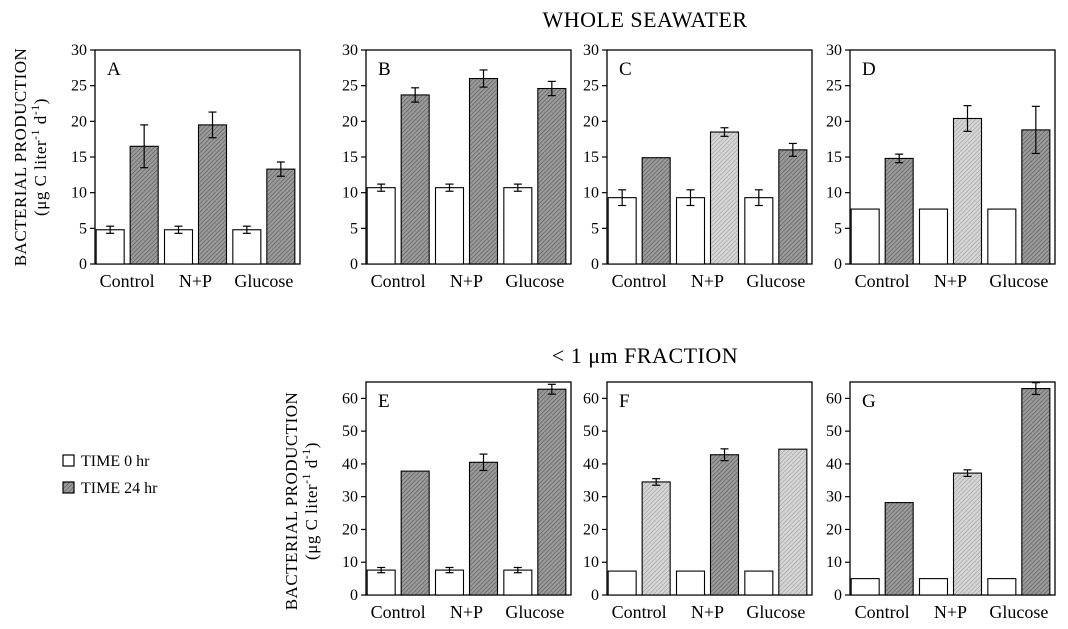 The image size is (1068, 629). I want to click on chart-panel-a: 0 5 10 15 20 25 30 A Control N+P Glucose, so click(186, 166).